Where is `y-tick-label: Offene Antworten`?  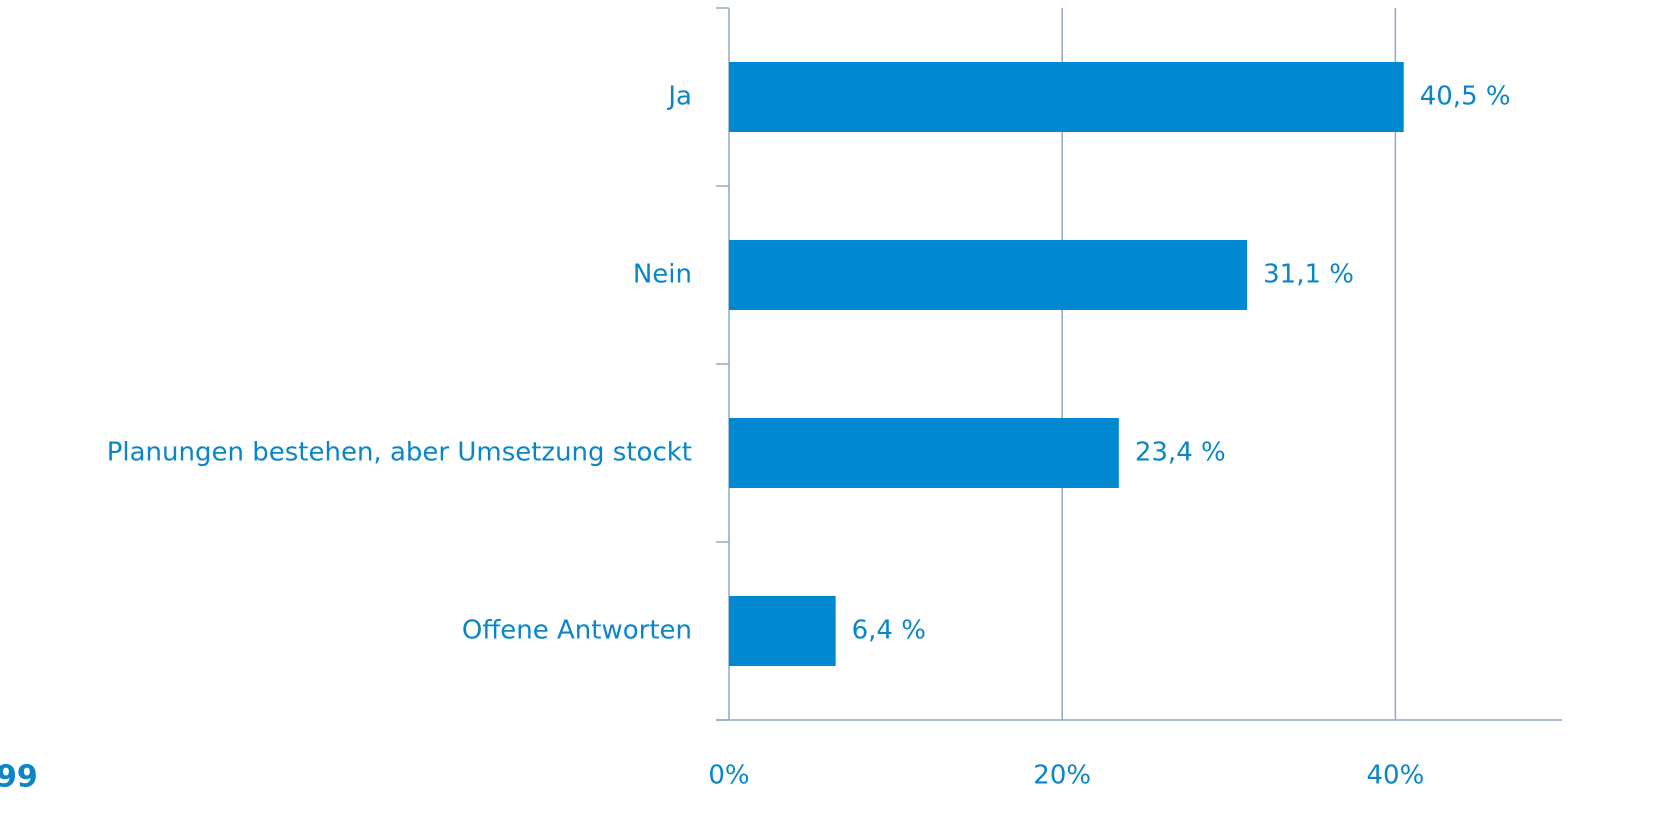 y-tick-label: Offene Antworten is located at coordinates (577, 631).